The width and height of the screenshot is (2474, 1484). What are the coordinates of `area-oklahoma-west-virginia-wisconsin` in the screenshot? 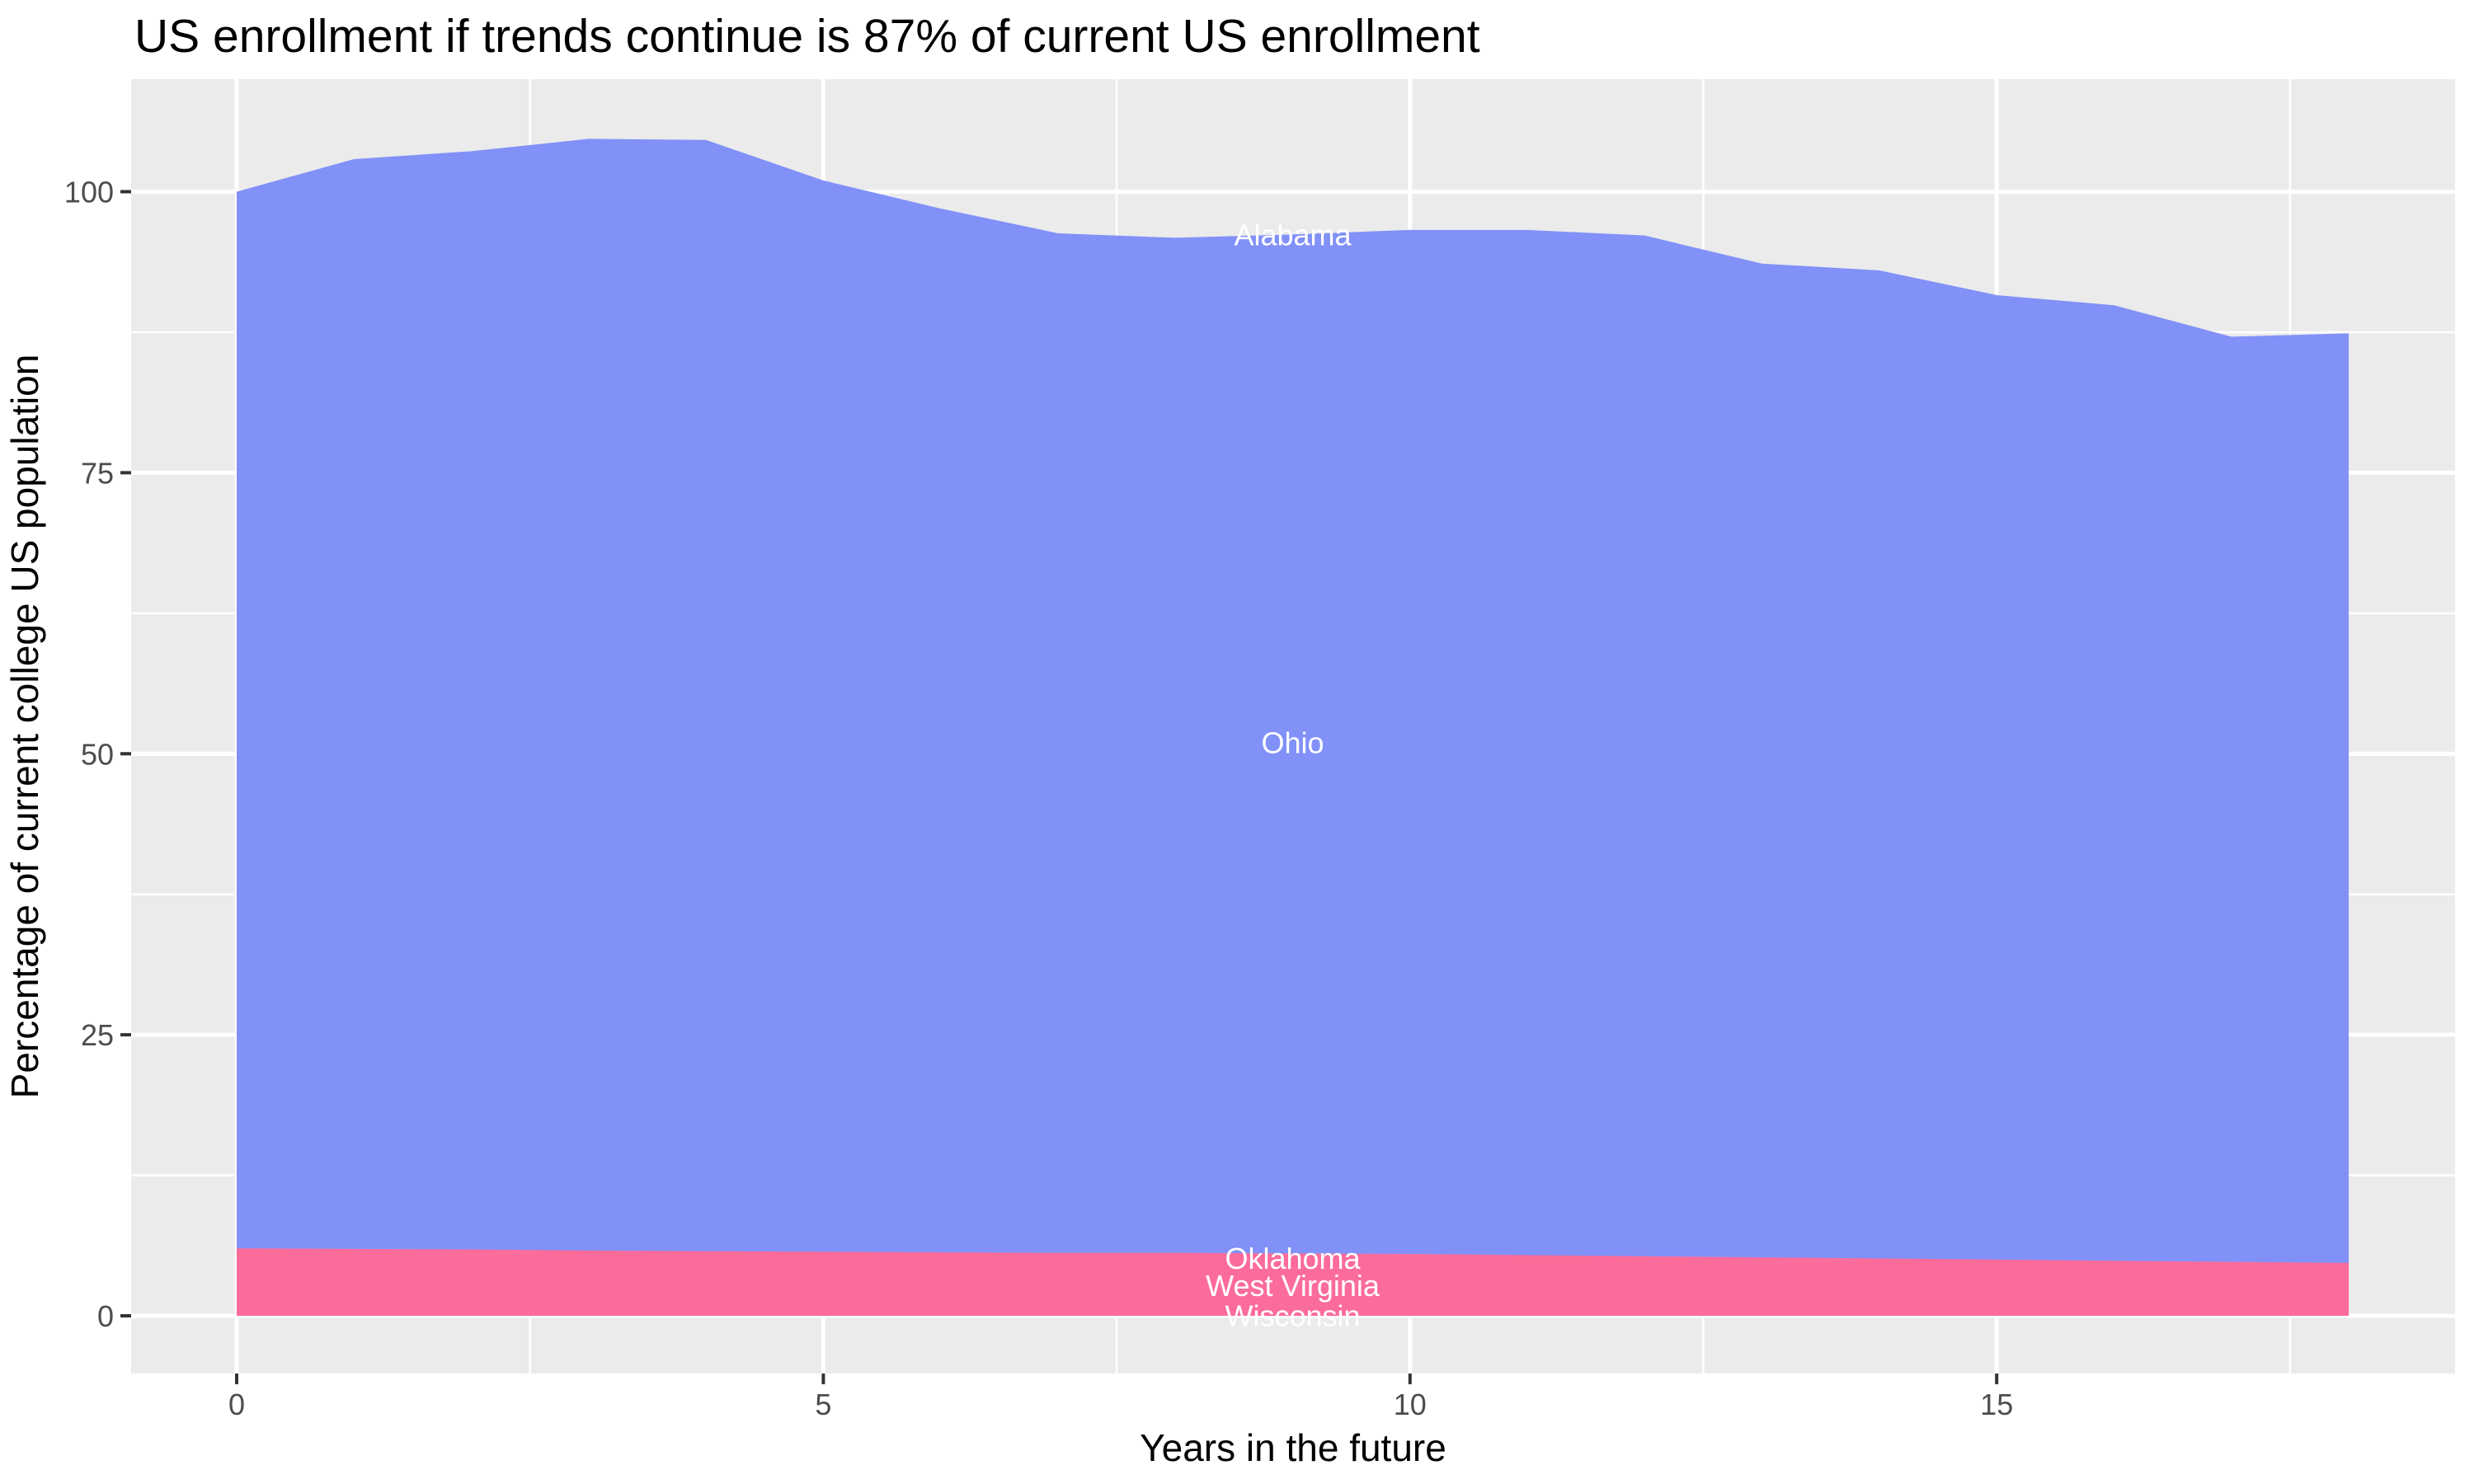 It's located at (1293, 1282).